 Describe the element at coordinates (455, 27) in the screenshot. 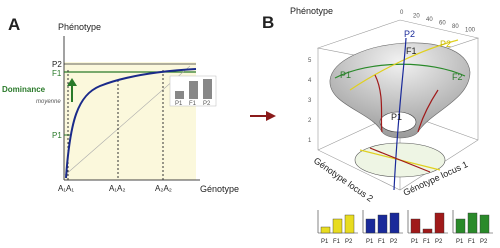

I see `tick-label: 80` at that location.